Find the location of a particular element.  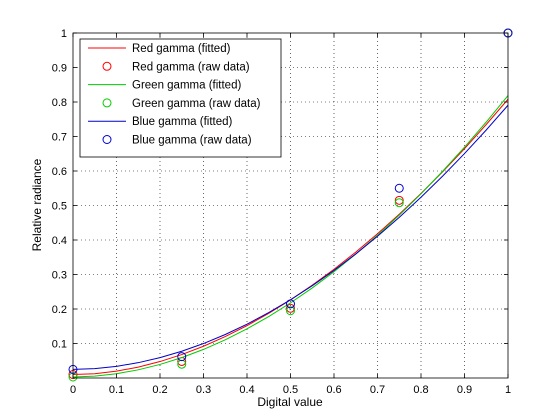

y-tick-label: 1 is located at coordinates (64, 34).